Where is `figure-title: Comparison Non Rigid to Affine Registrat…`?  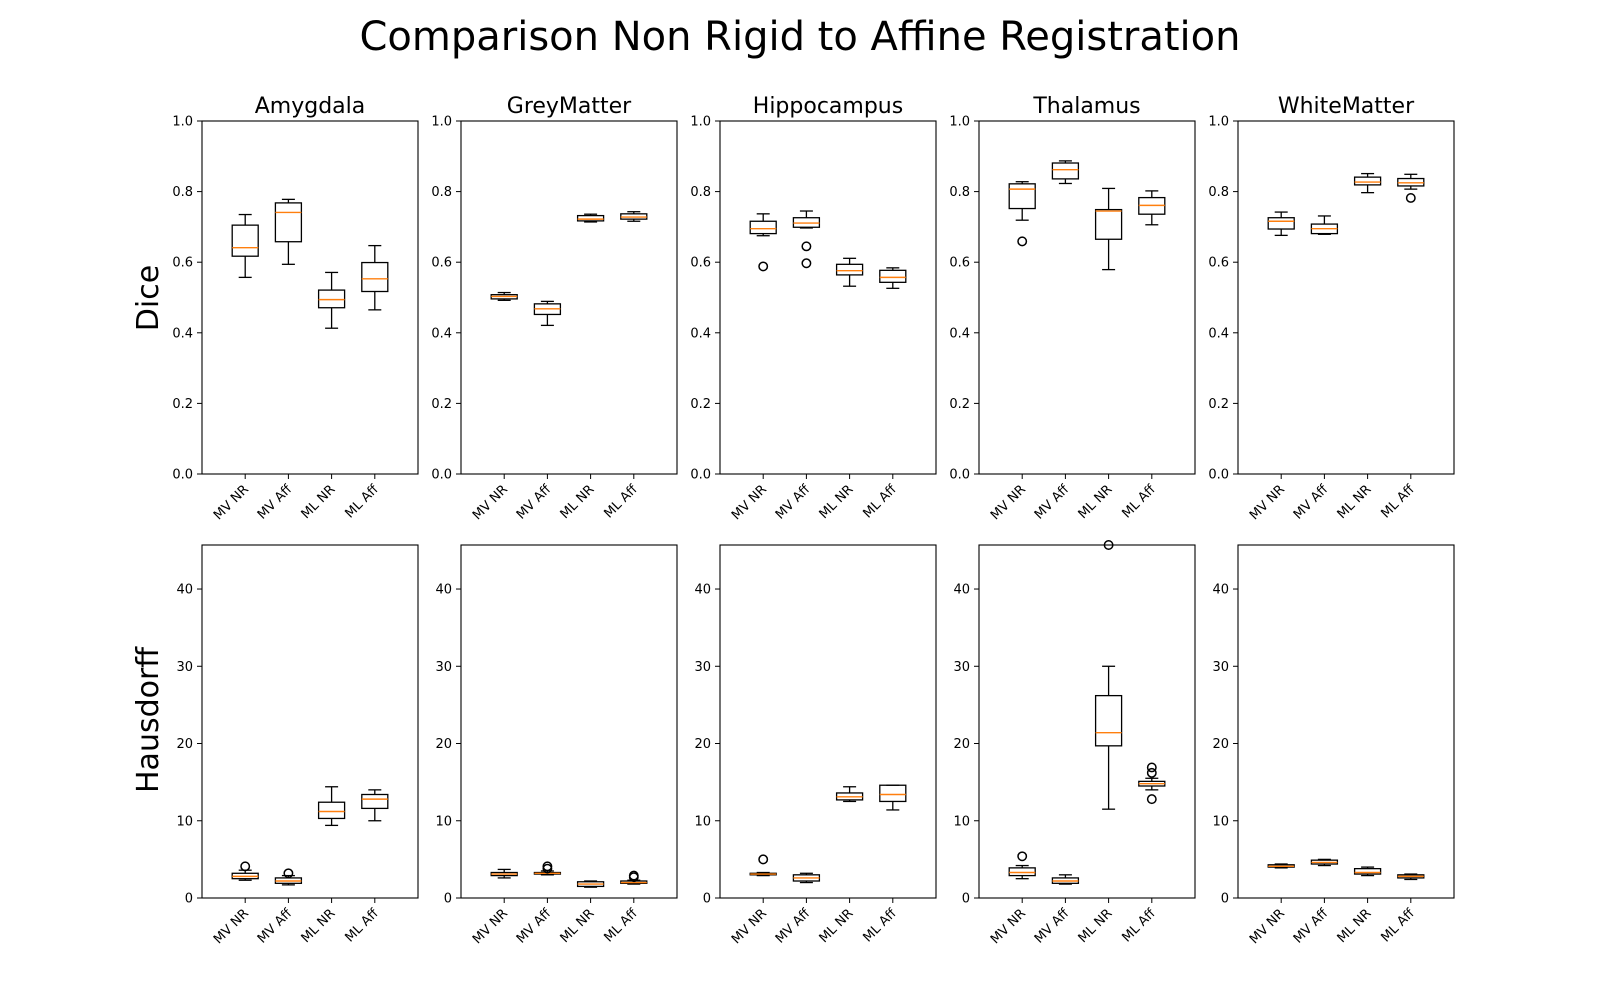 figure-title: Comparison Non Rigid to Affine Registrat… is located at coordinates (800, 37).